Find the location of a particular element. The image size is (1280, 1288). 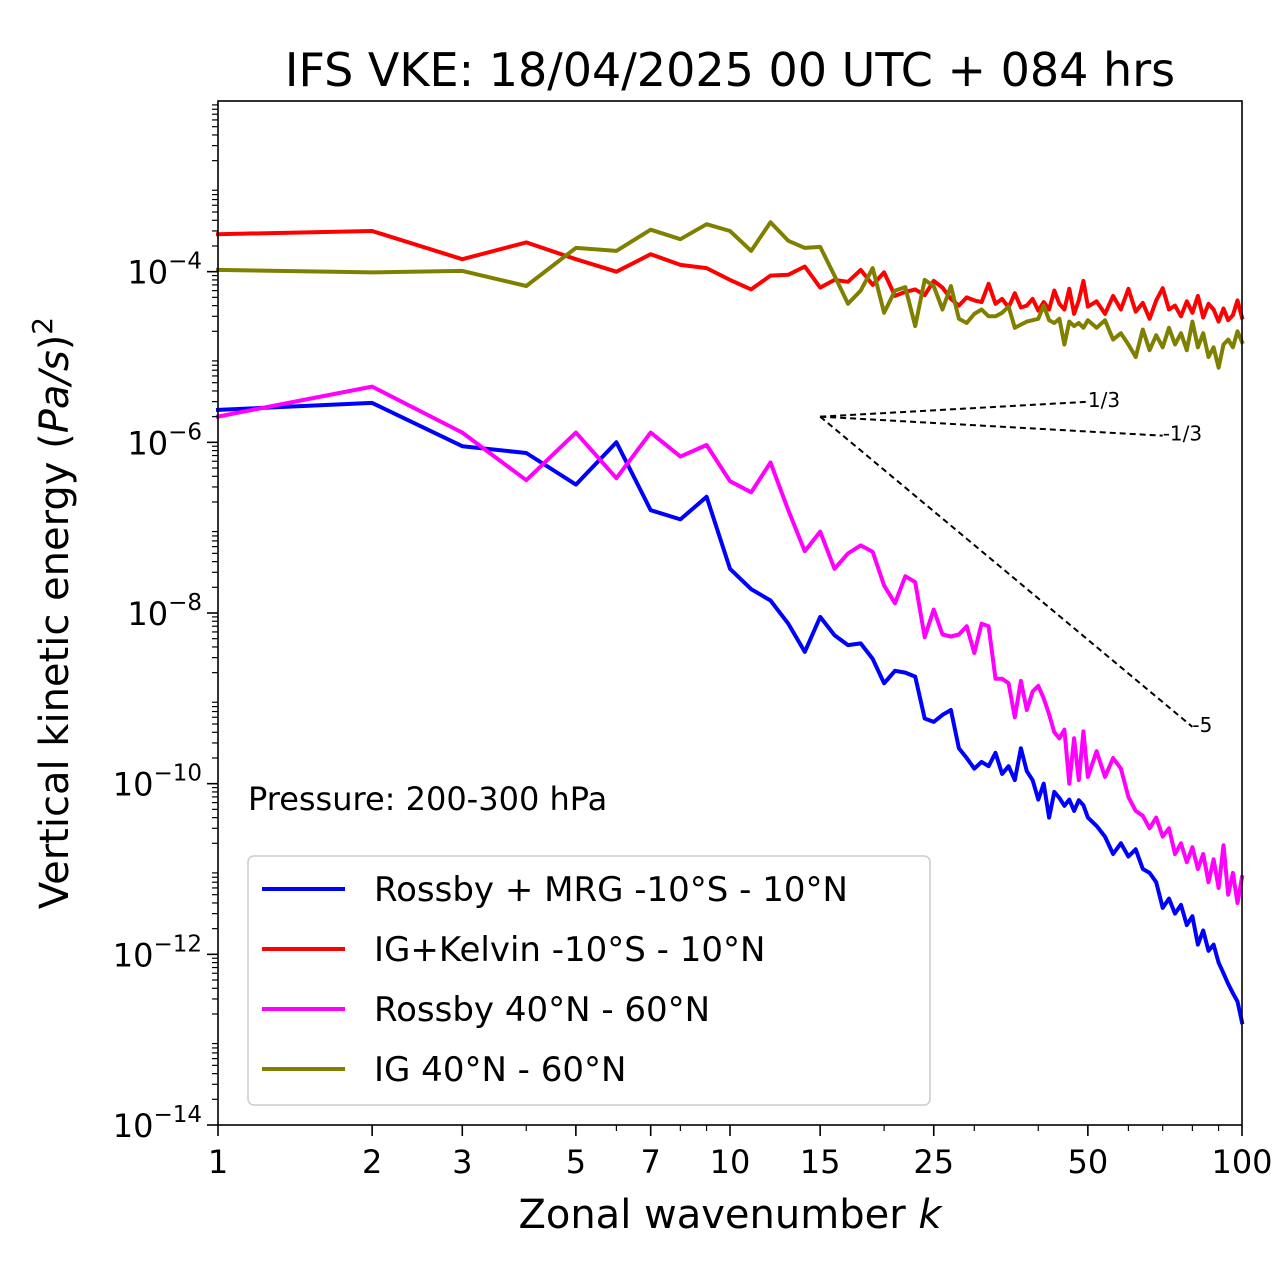

y-tick-label: 10⁻¹² is located at coordinates (157, 952).